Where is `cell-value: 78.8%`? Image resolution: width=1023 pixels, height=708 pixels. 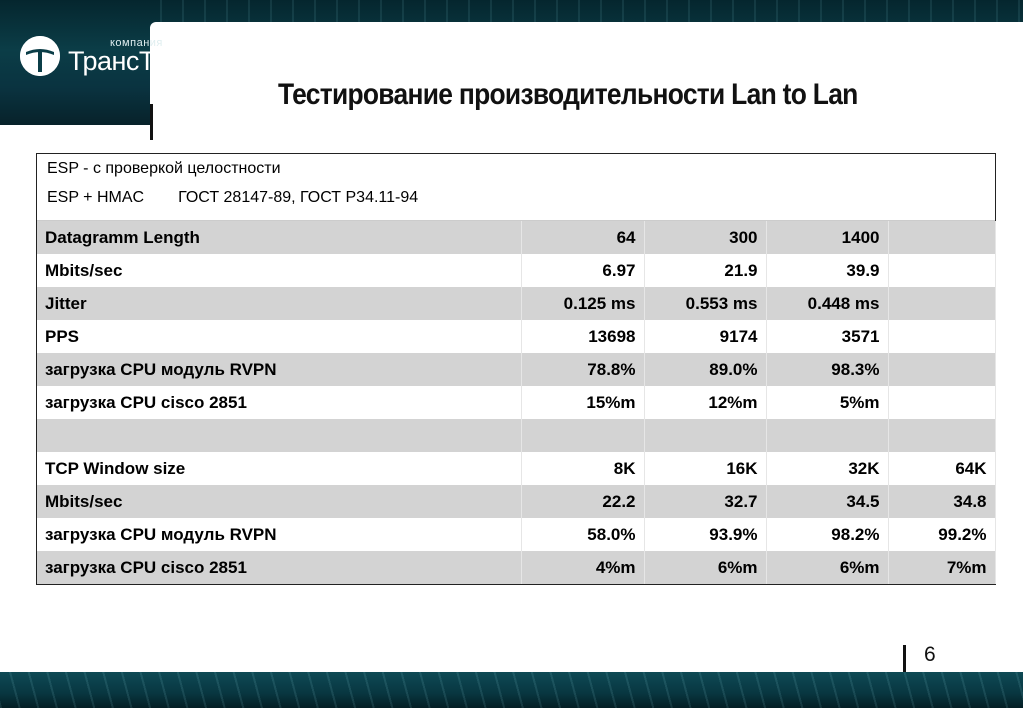 cell-value: 78.8% is located at coordinates (583, 369).